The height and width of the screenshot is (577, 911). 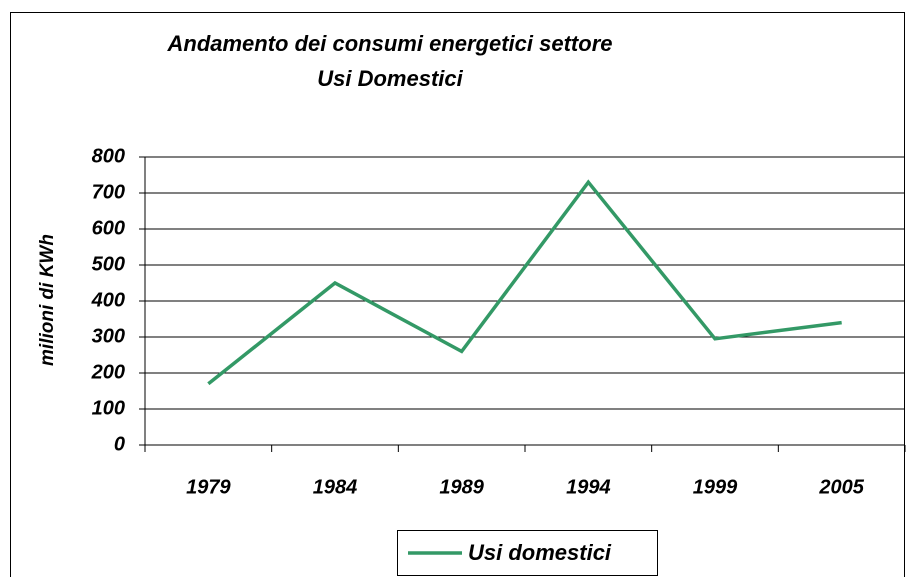 I want to click on y-tick-label: 800, so click(x=108, y=156).